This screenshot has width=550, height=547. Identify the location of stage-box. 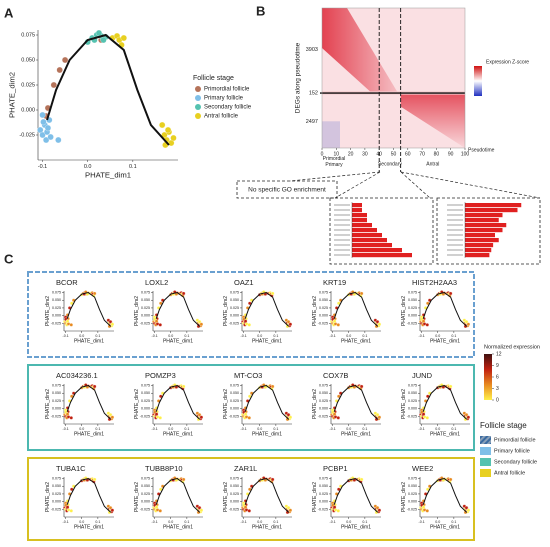
(251, 314).